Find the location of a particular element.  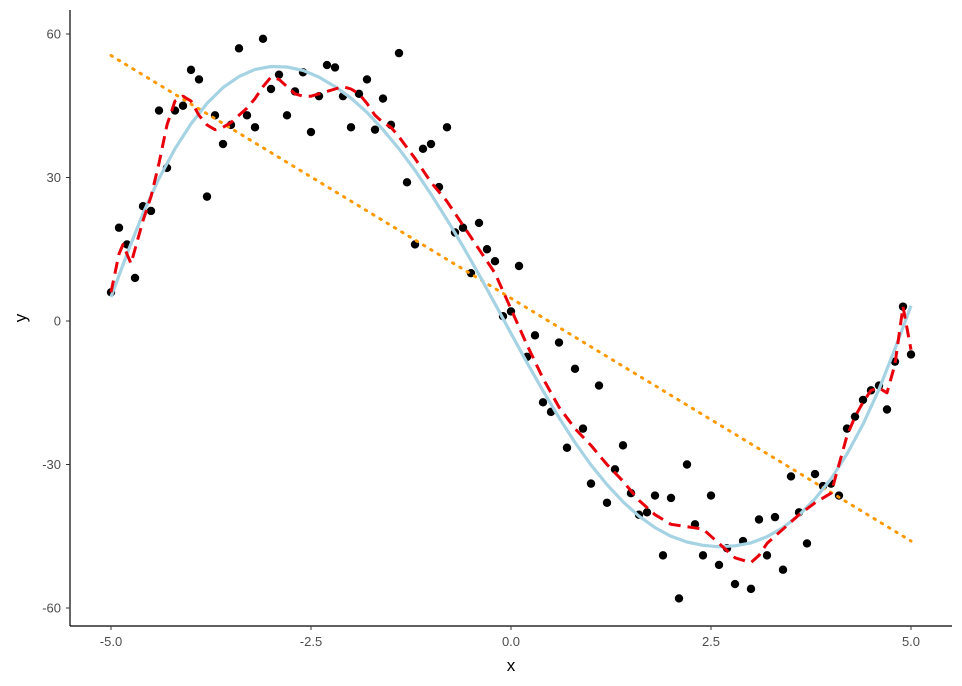

y-axis-title: y is located at coordinates (20, 317).